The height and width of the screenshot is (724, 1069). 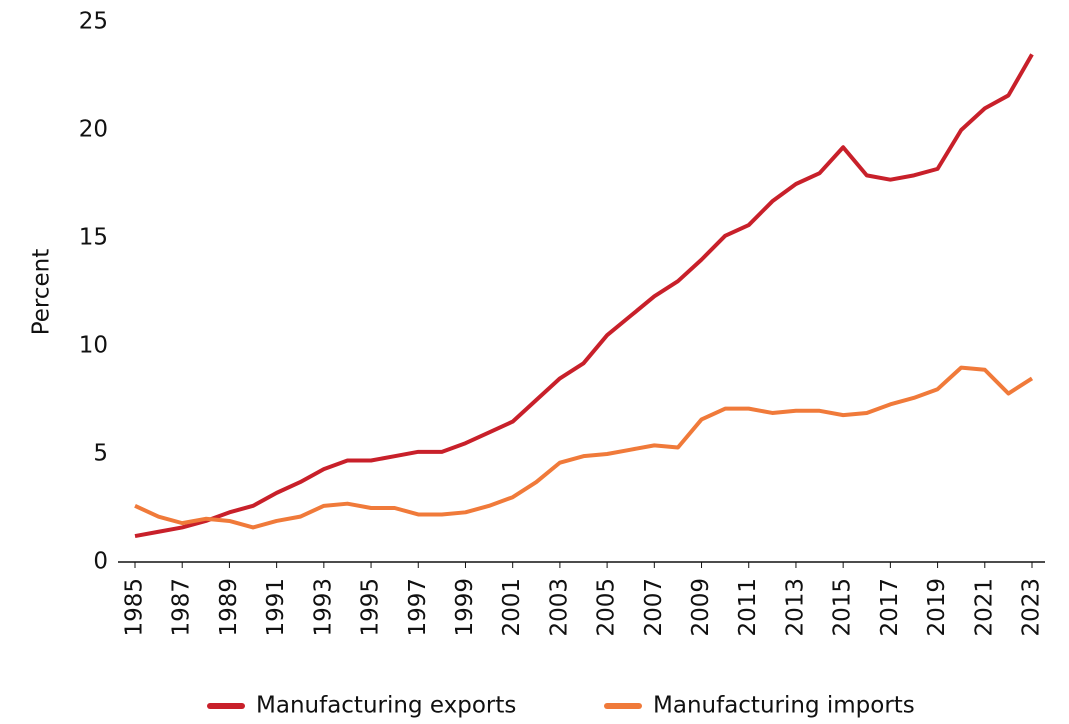 I want to click on x-tick-label: 1985, so click(x=135, y=607).